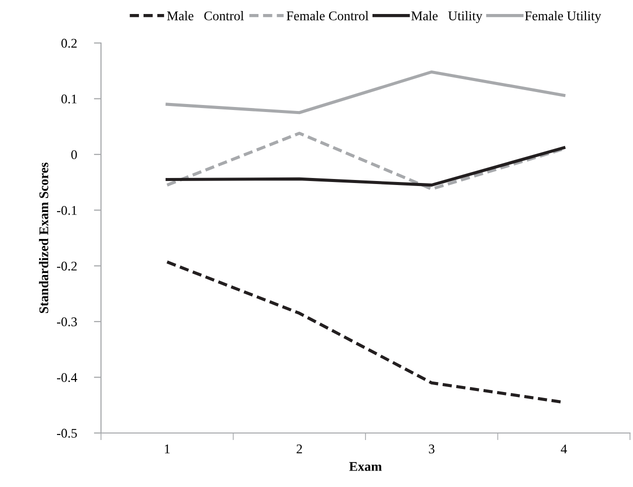 The image size is (633, 487). What do you see at coordinates (66, 433) in the screenshot?
I see `y-tick-label: -0.5` at bounding box center [66, 433].